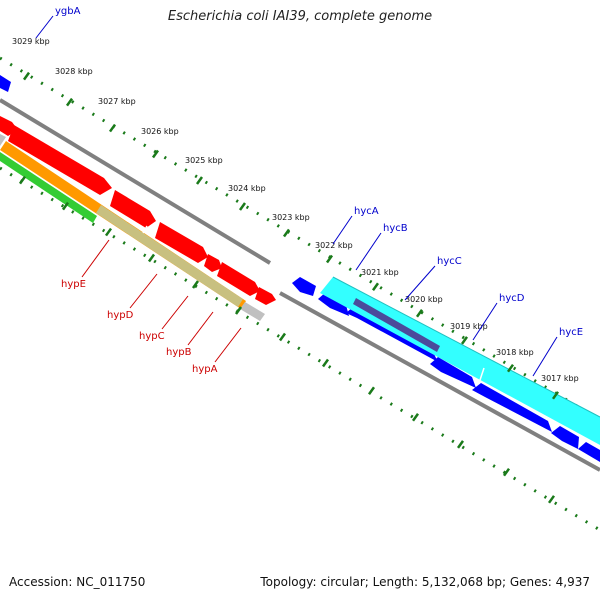 This screenshot has height=600, width=600. I want to click on scale-label: 3029 kbp, so click(31, 41).